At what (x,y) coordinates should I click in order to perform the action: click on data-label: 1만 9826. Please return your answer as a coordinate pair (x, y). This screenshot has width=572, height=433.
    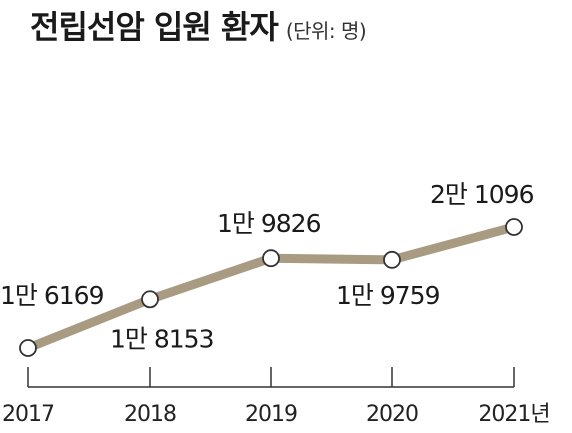
    Looking at the image, I should click on (269, 223).